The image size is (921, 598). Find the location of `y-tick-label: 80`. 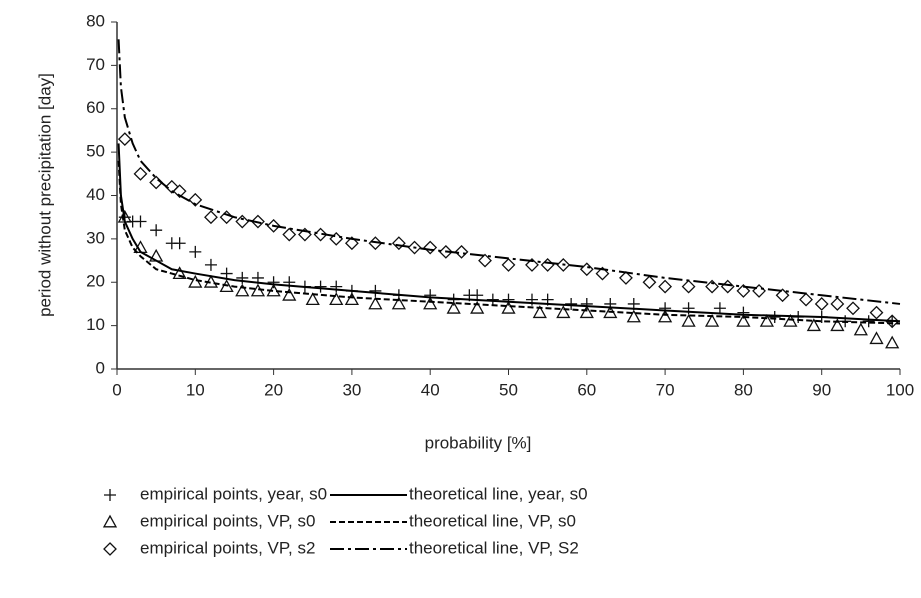

y-tick-label: 80 is located at coordinates (95, 20).